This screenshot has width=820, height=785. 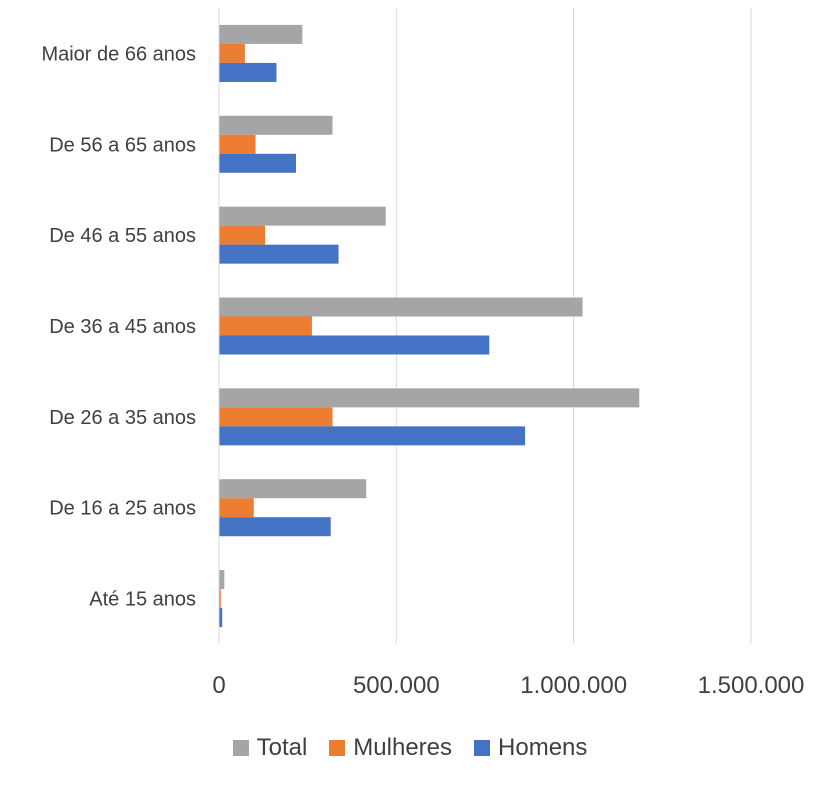 What do you see at coordinates (142, 600) in the screenshot?
I see `category-label-1: Até 15 anos` at bounding box center [142, 600].